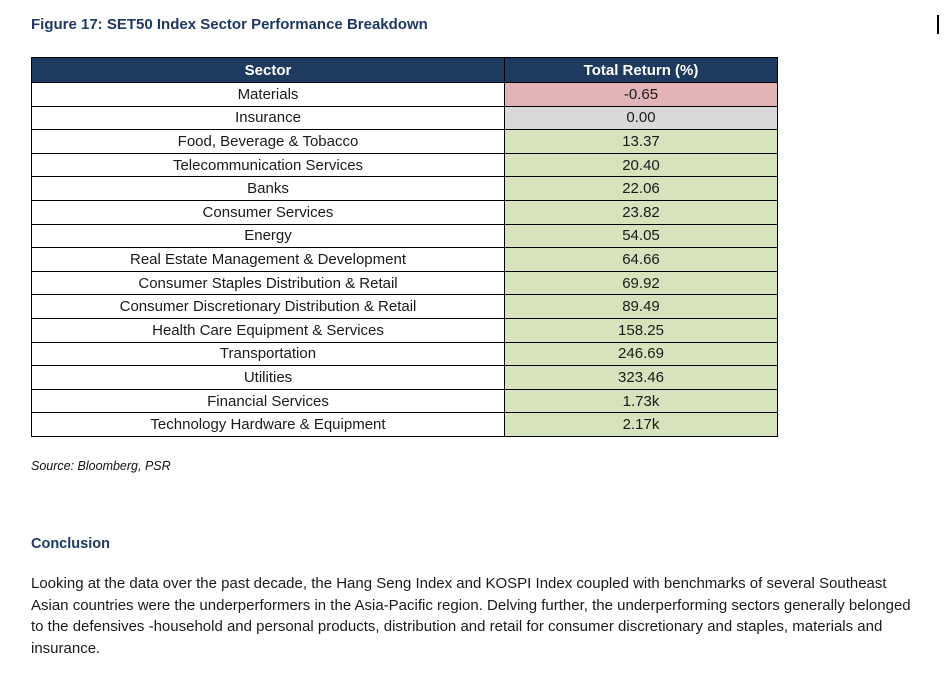 This screenshot has height=689, width=952. I want to click on table-row: Consumer Services 23.82, so click(404, 212).